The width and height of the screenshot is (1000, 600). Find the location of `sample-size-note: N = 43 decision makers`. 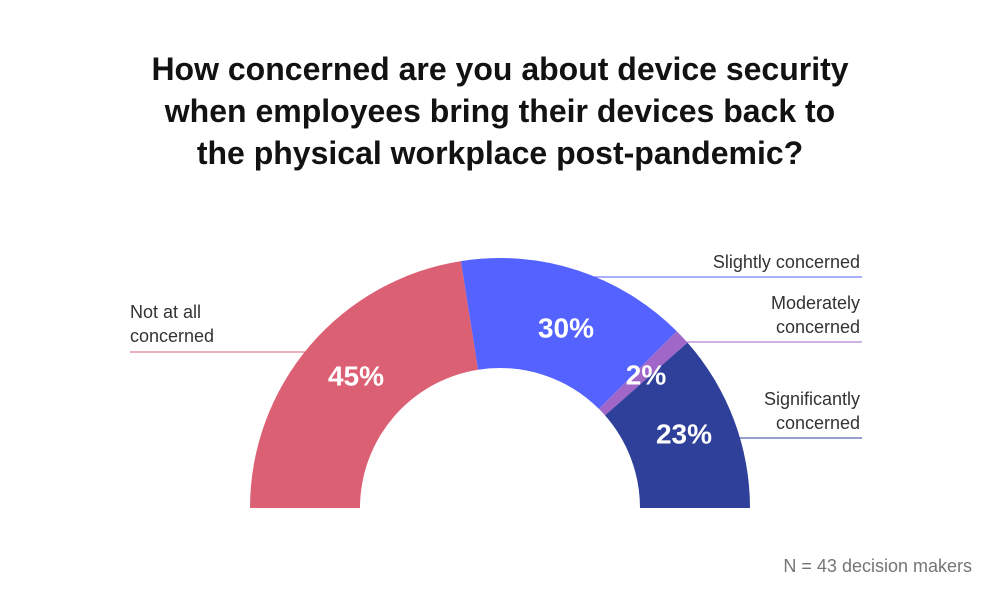

sample-size-note: N = 43 decision makers is located at coordinates (877, 566).